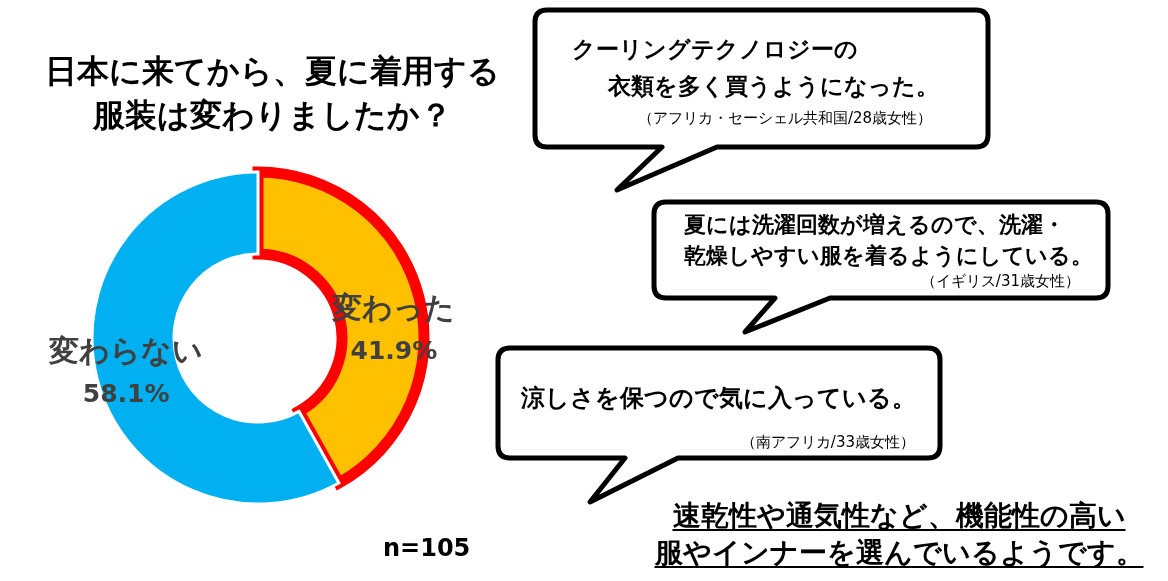  What do you see at coordinates (899, 516) in the screenshot?
I see `text: 速乾性や通気性など、機能性の高い` at bounding box center [899, 516].